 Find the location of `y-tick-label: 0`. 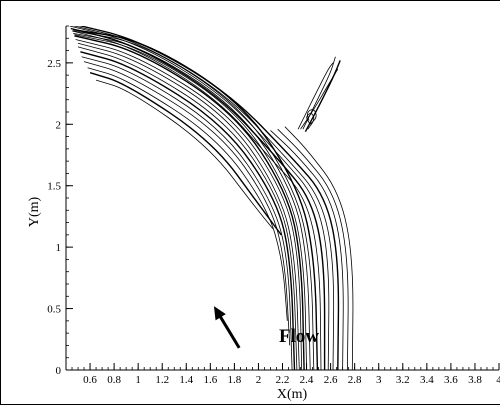

y-tick-label: 0 is located at coordinates (59, 371).